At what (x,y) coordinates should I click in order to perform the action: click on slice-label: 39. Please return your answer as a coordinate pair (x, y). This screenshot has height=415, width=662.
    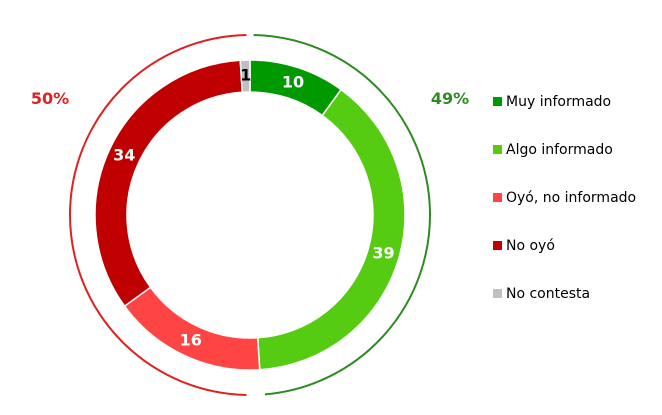
    Looking at the image, I should click on (383, 252).